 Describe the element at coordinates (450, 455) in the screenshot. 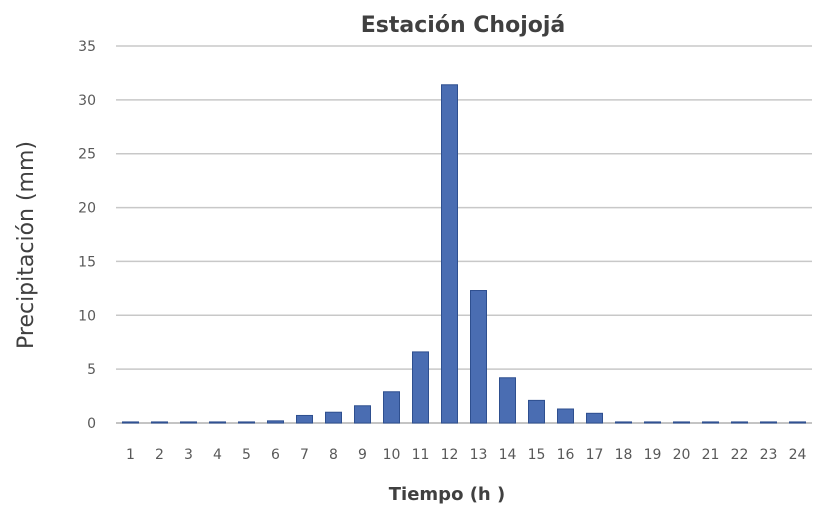

I see `x-tick-label: 12` at that location.